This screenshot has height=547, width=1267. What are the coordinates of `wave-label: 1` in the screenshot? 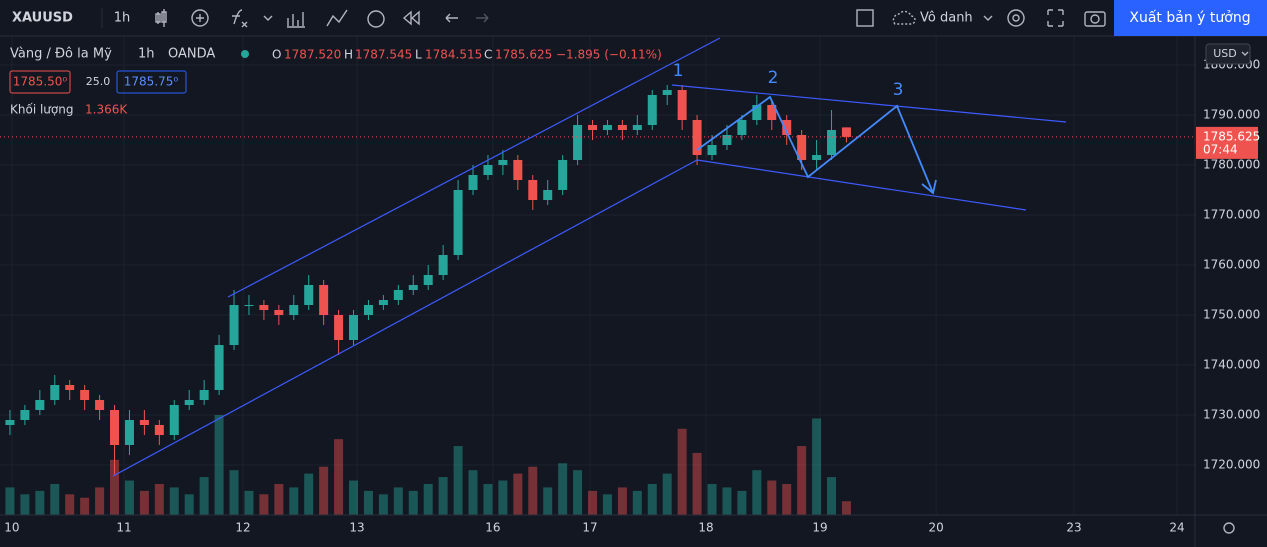 It's located at (678, 71).